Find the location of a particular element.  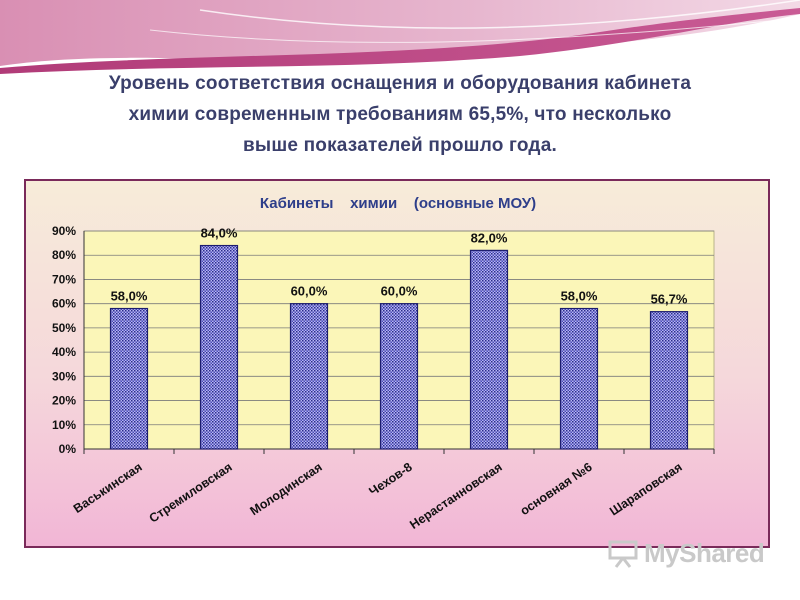

x-tick-label: Чехов-8 is located at coordinates (391, 479).